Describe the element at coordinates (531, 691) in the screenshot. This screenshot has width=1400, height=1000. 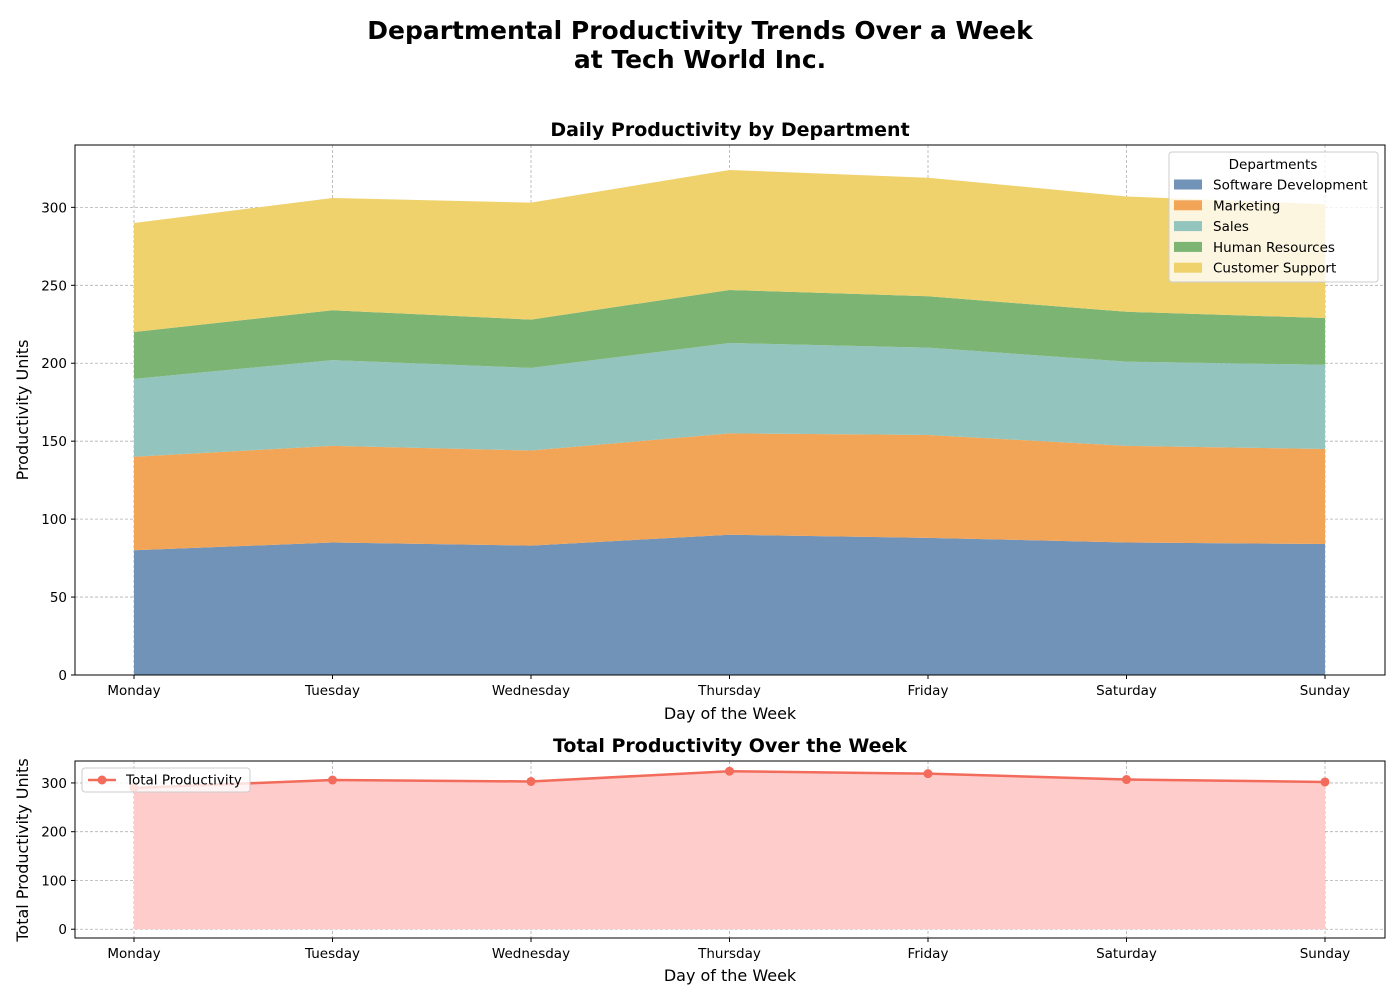
I see `top-x-tick-label: Wednesday` at that location.